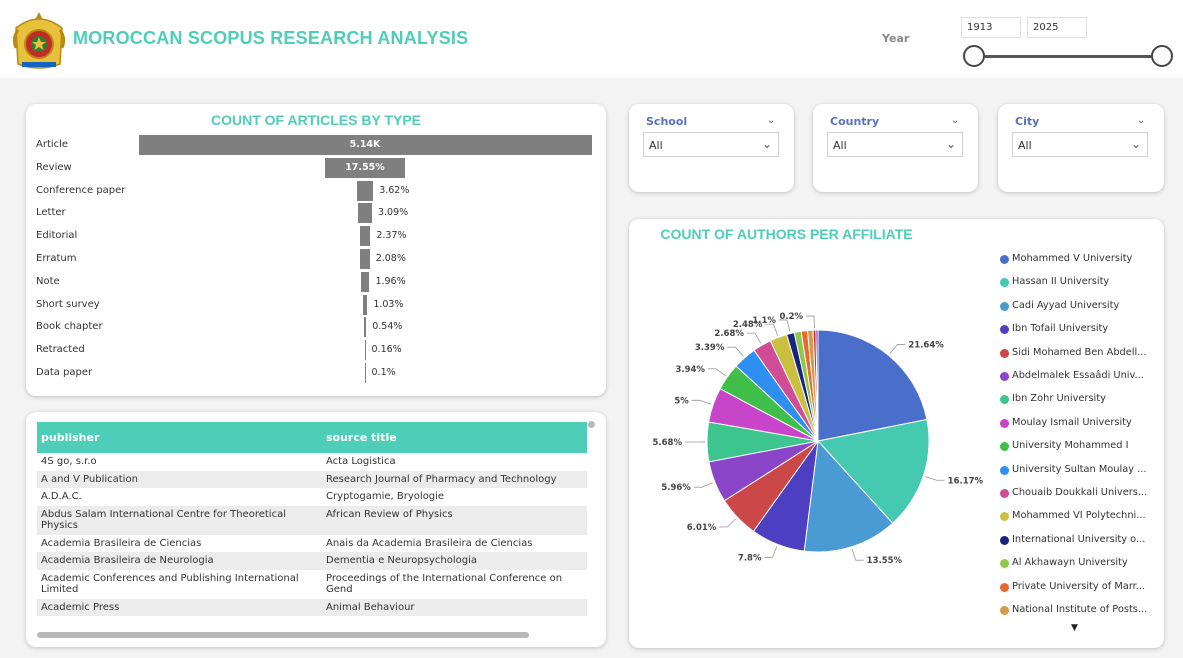 The height and width of the screenshot is (658, 1183). What do you see at coordinates (1057, 27) in the screenshot?
I see `year-to-input: 2025` at bounding box center [1057, 27].